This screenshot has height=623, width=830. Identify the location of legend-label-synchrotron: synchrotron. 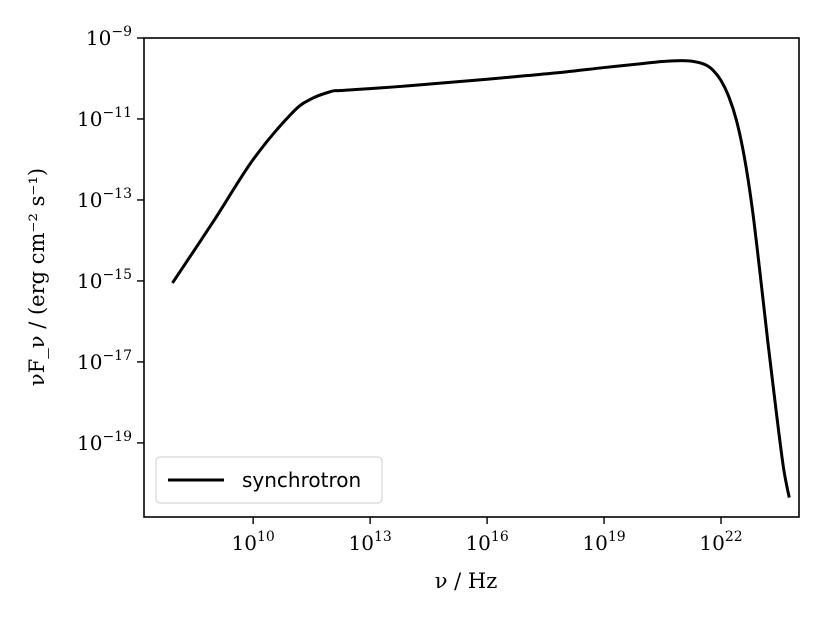
(301, 480).